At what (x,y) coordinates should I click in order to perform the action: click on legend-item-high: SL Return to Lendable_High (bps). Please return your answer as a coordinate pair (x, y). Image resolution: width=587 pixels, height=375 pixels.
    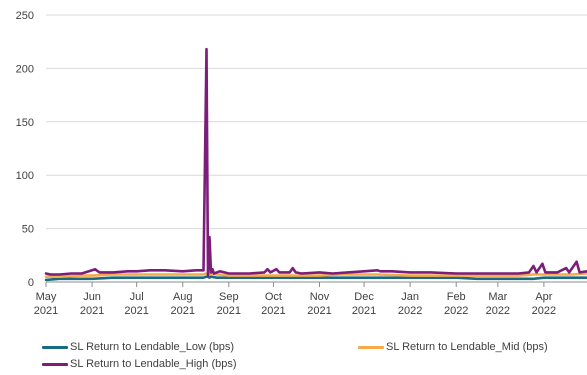
    Looking at the image, I should click on (139, 364).